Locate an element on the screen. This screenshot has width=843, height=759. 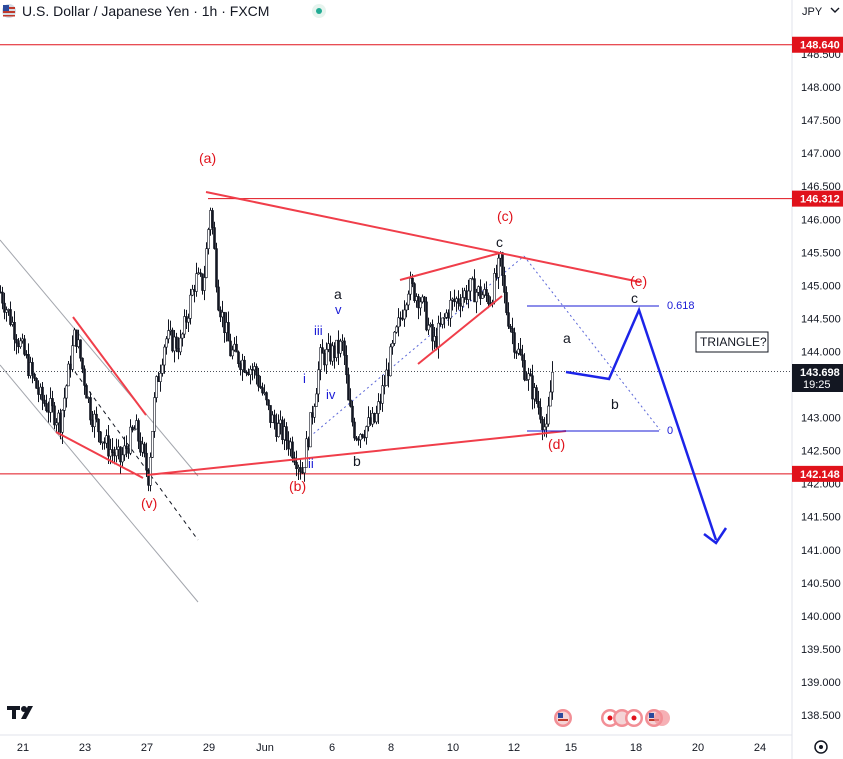
fib-levels: 0.618 0 is located at coordinates (611, 368).